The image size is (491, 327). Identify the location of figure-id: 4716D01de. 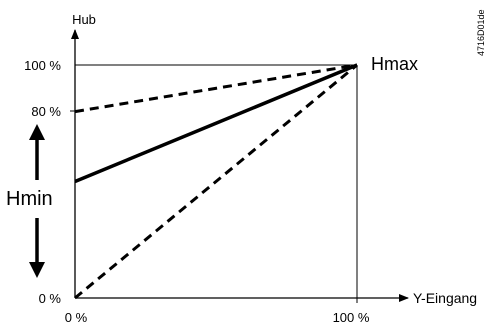
(481, 32).